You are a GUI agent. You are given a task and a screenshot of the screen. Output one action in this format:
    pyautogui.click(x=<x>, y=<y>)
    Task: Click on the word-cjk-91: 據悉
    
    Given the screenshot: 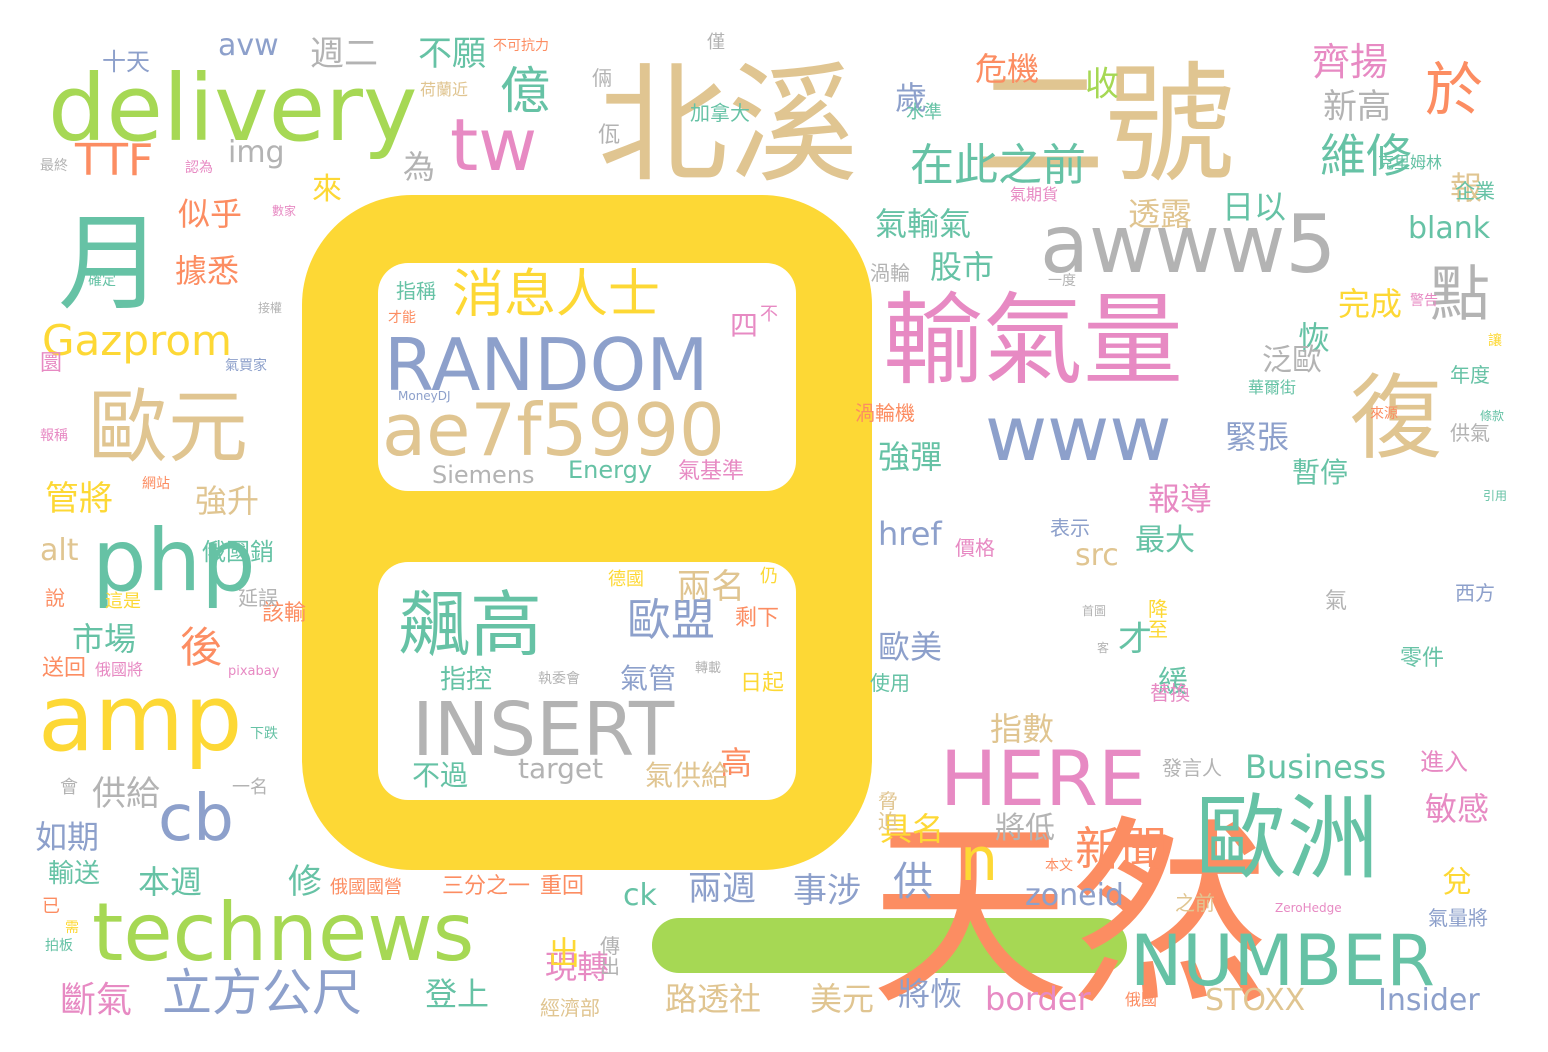 What is the action you would take?
    pyautogui.click(x=207, y=271)
    